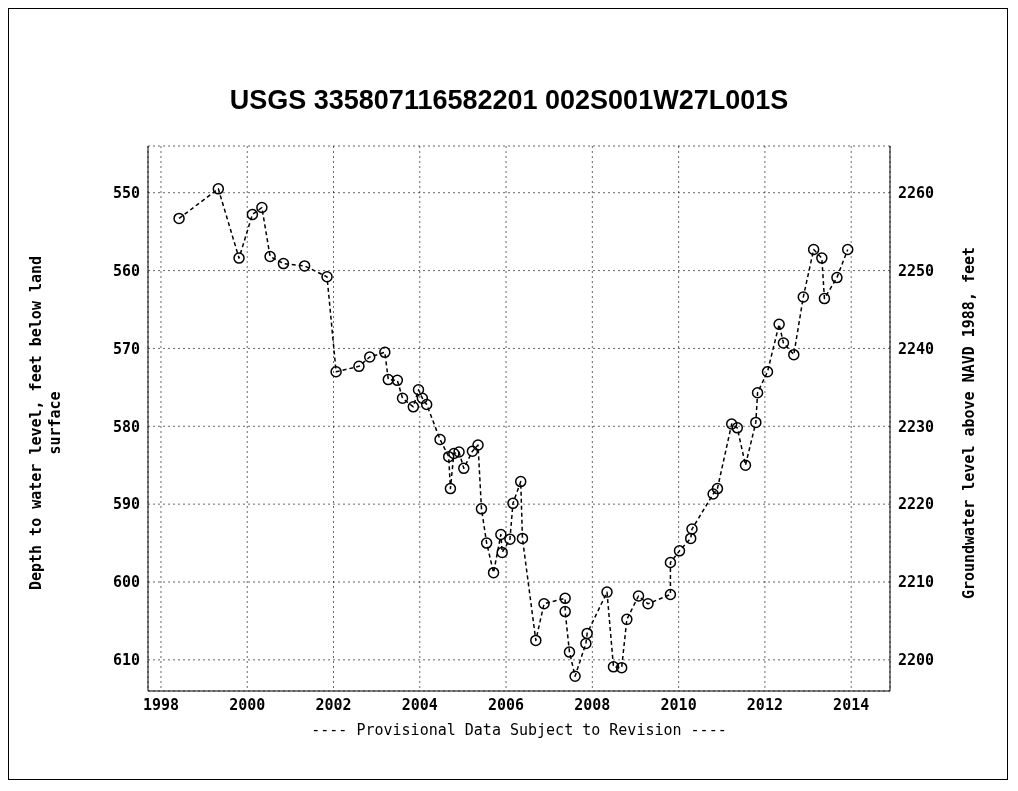  Describe the element at coordinates (506, 704) in the screenshot. I see `x-tick-label: 2006` at that location.